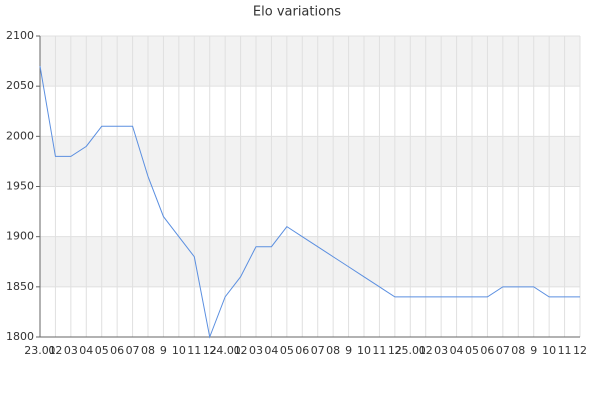 The width and height of the screenshot is (600, 400). What do you see at coordinates (20, 186) in the screenshot?
I see `y-tick-label: 1950` at bounding box center [20, 186].